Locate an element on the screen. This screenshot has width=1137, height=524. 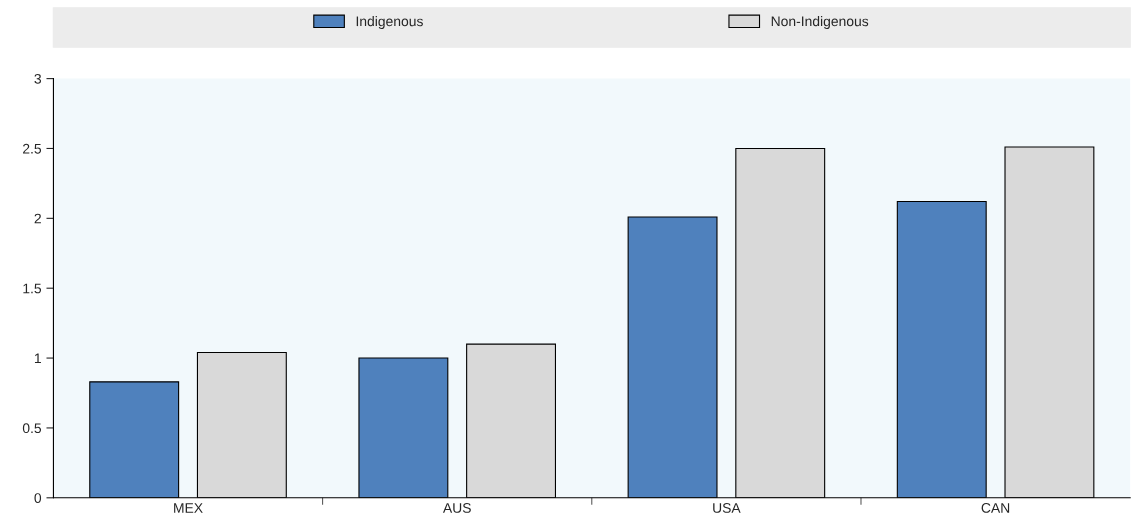
y-tick-label: 0.5 is located at coordinates (32, 428).